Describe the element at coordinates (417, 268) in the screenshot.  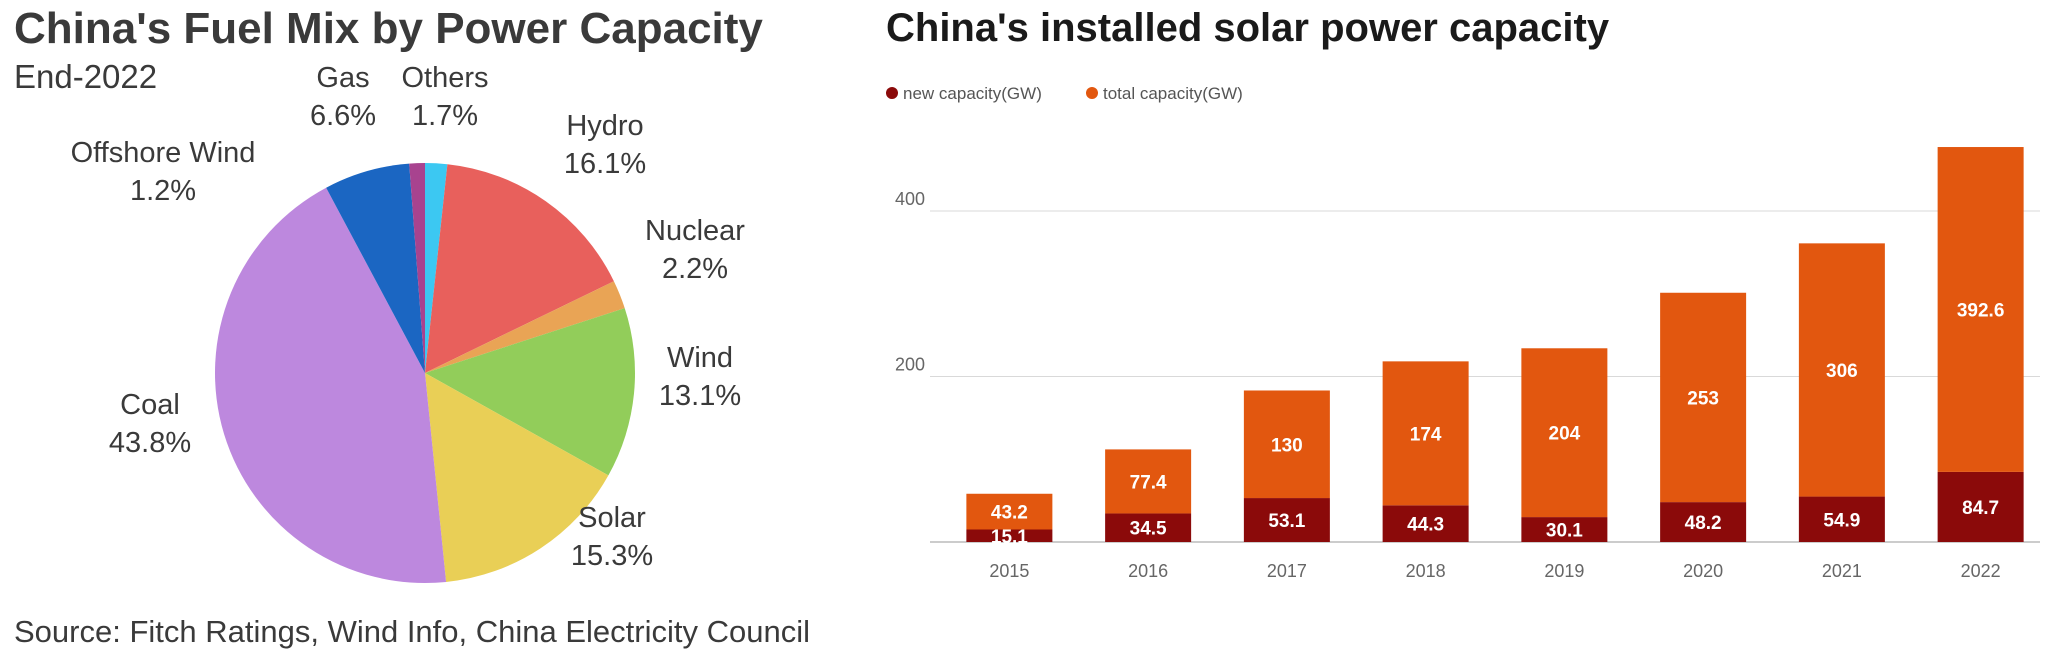
I see `pie-slice-offshore-wind` at that location.